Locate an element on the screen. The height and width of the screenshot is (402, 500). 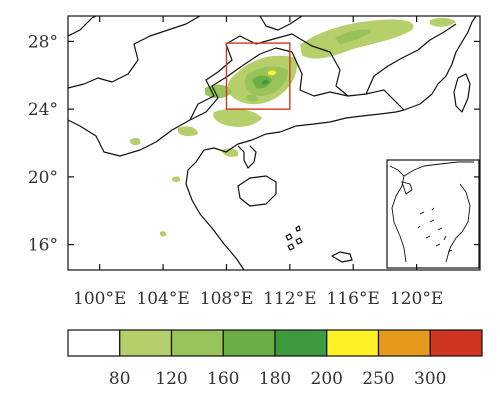
rain-patch-far-northeast is located at coordinates (443, 22).